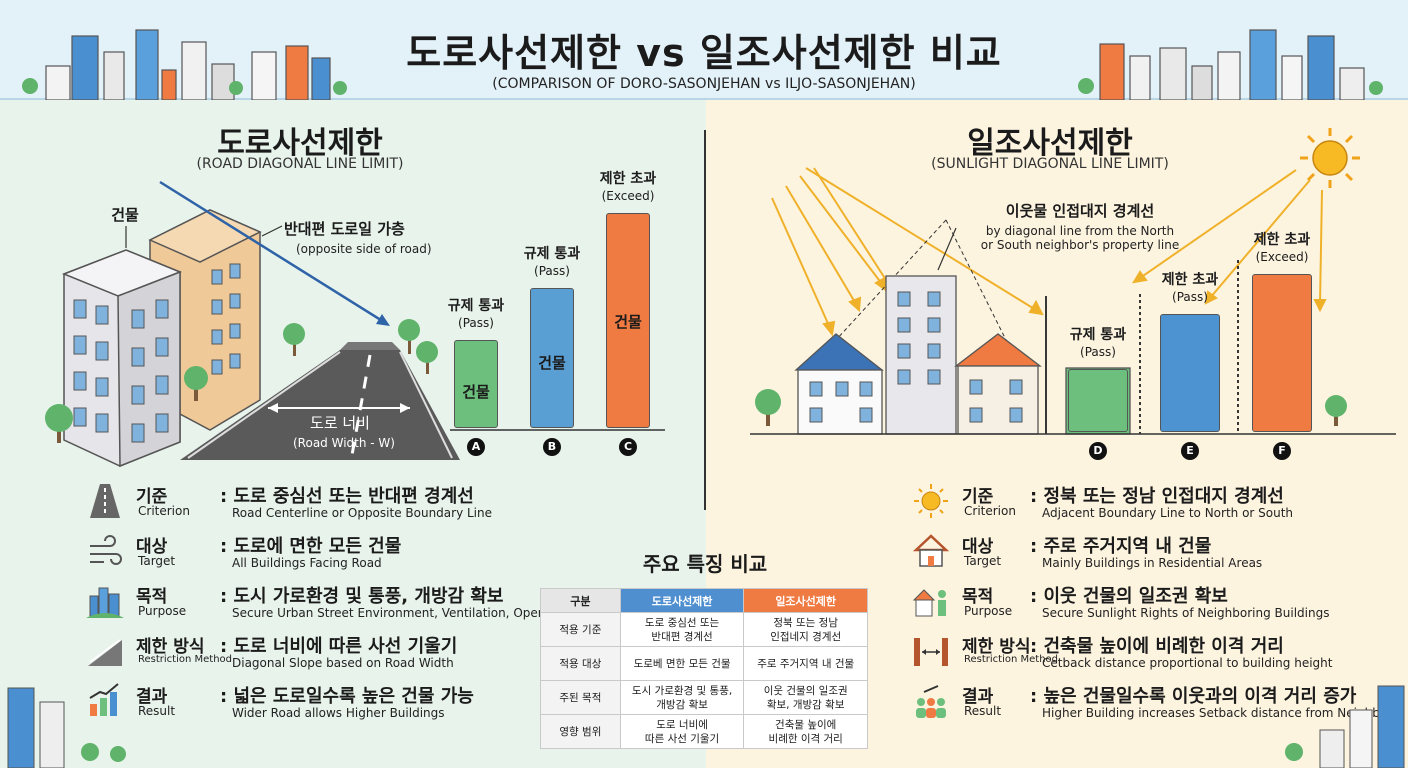  Describe the element at coordinates (347, 696) in the screenshot. I see `row-value: : 넓은 도로일수록 높은 건물 가능` at that location.